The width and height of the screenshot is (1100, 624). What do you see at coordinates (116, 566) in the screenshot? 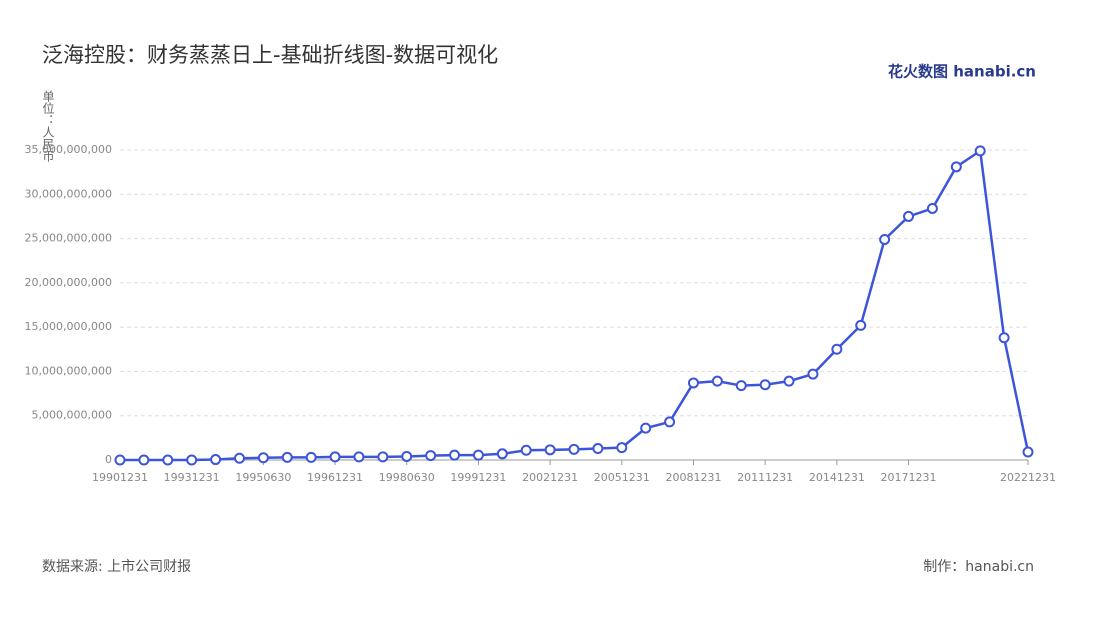
I see `source: 数据来源: 上市公司财报` at bounding box center [116, 566].